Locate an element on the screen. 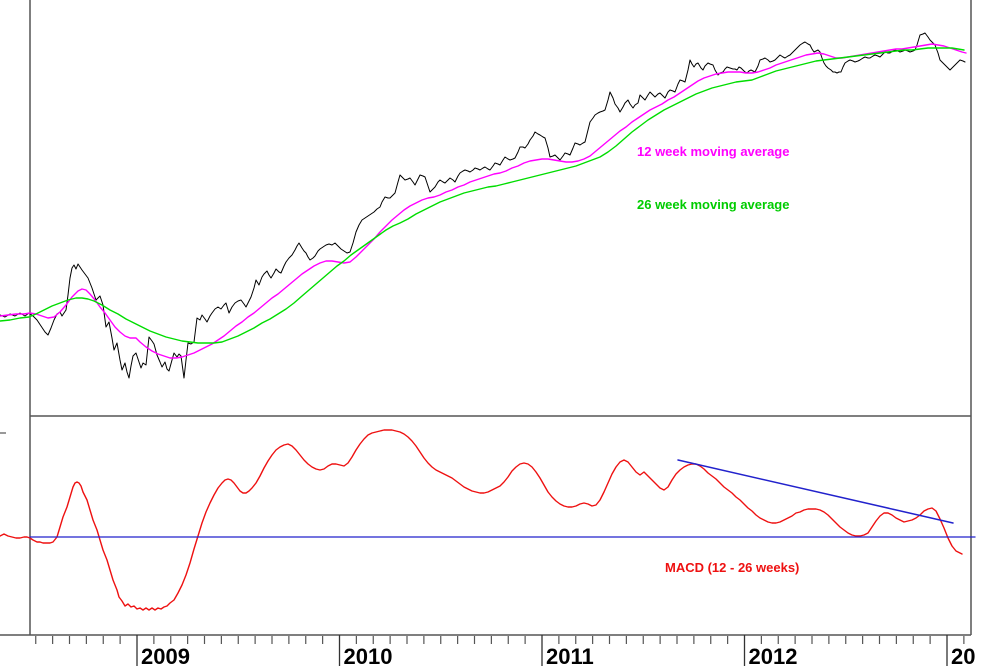 The width and height of the screenshot is (1000, 667). x-axis-year-label: 2009 is located at coordinates (165, 655).